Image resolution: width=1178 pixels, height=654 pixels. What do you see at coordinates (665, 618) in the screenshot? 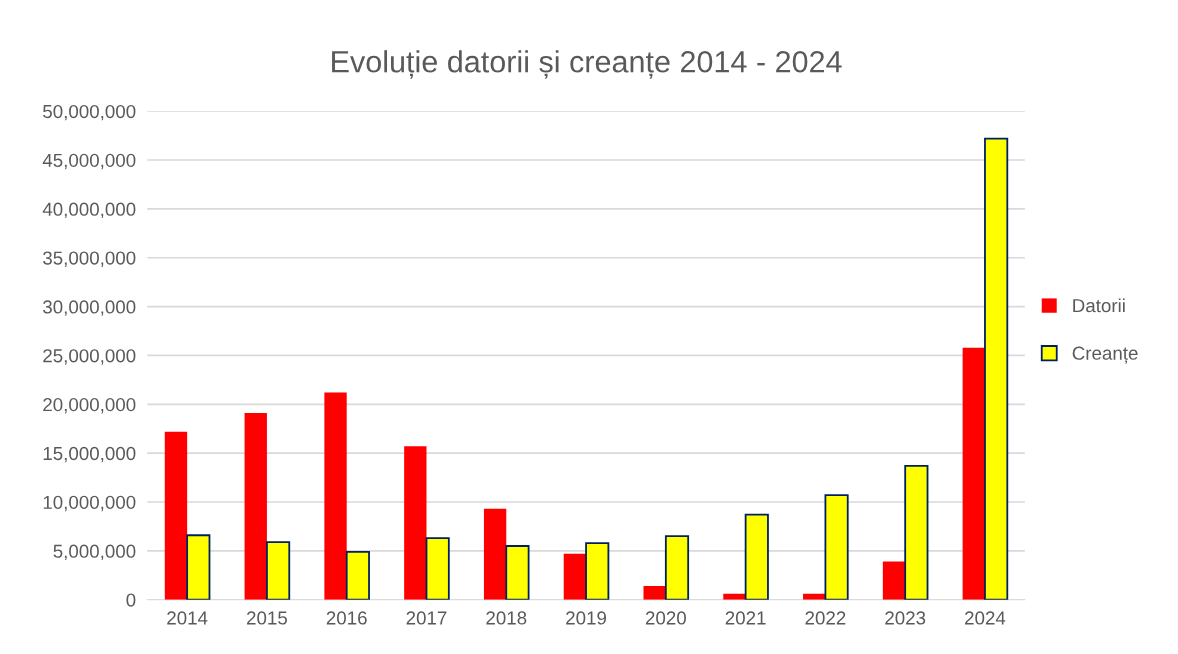
I see `x-tick-label: 2020` at bounding box center [665, 618].